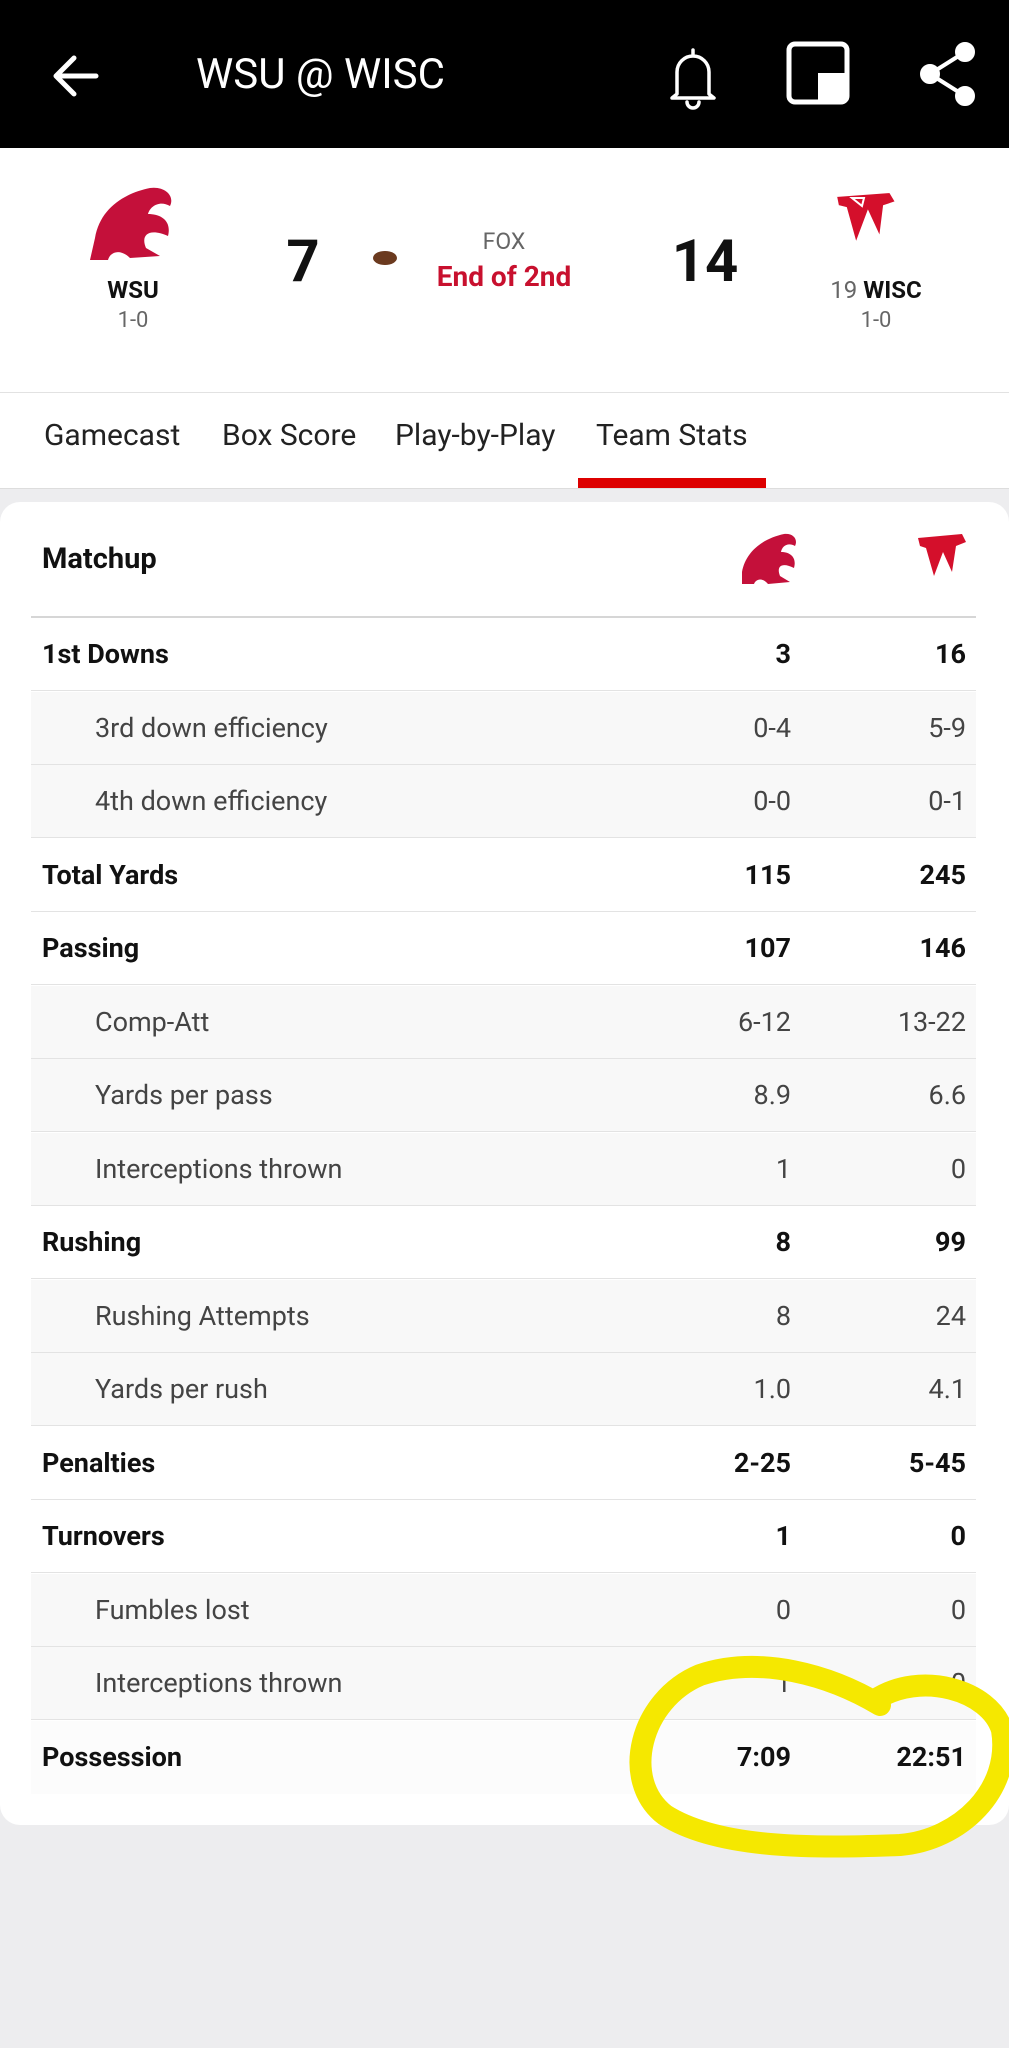  Describe the element at coordinates (504, 276) in the screenshot. I see `game-status: End of 2nd` at that location.